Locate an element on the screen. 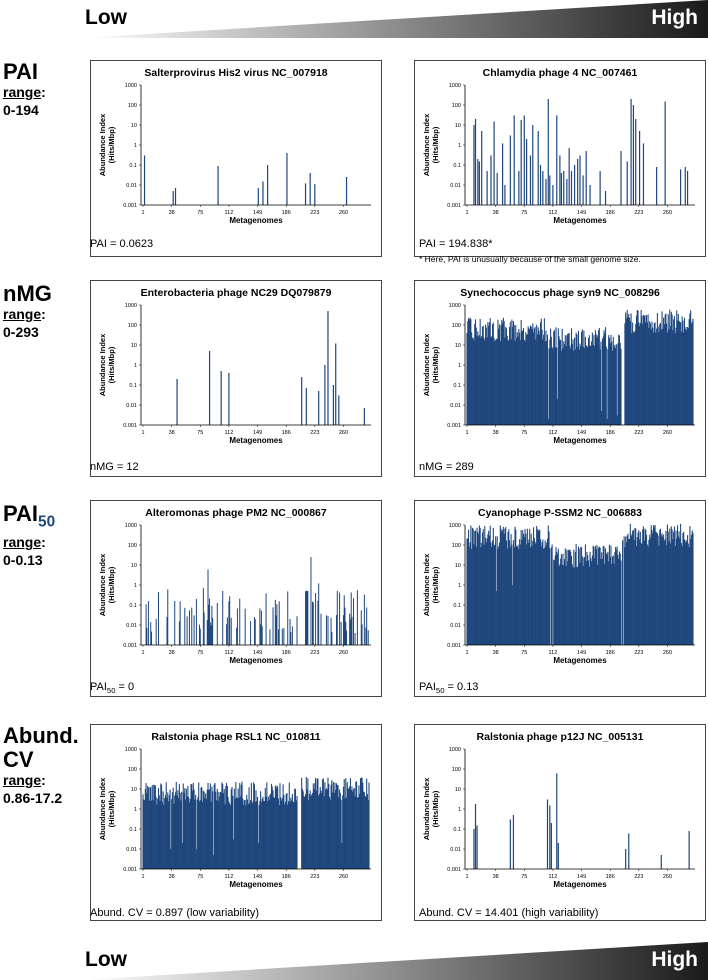  metric-name-base: PAI is located at coordinates (21, 513).